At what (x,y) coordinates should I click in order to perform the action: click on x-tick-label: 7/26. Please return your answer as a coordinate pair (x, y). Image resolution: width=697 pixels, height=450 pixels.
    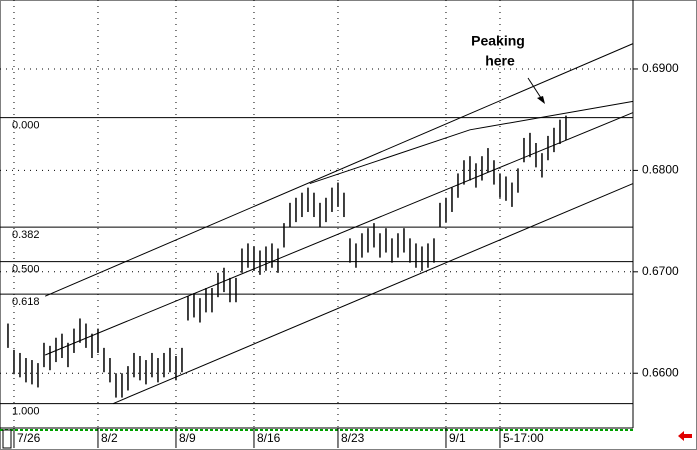
    Looking at the image, I should click on (29, 438).